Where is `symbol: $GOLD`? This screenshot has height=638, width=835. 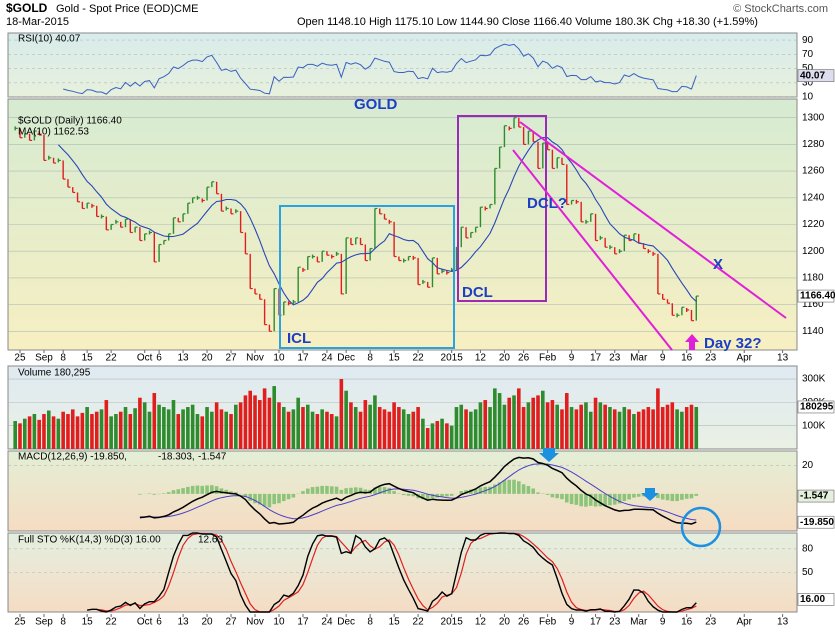
symbol: $GOLD is located at coordinates (27, 8).